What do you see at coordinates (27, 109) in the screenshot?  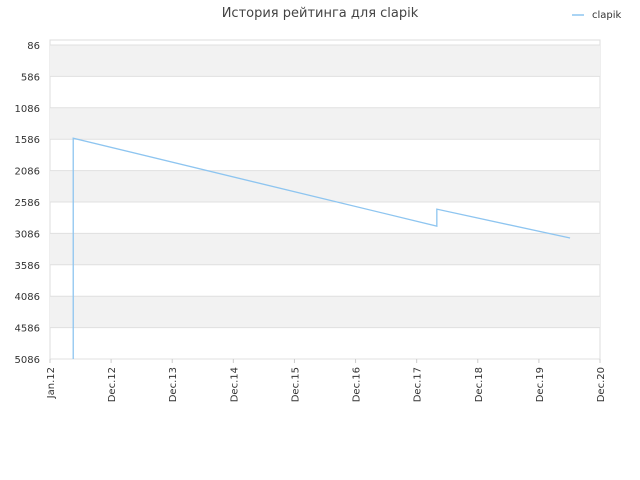 I see `y-tick-label: 1086` at bounding box center [27, 109].